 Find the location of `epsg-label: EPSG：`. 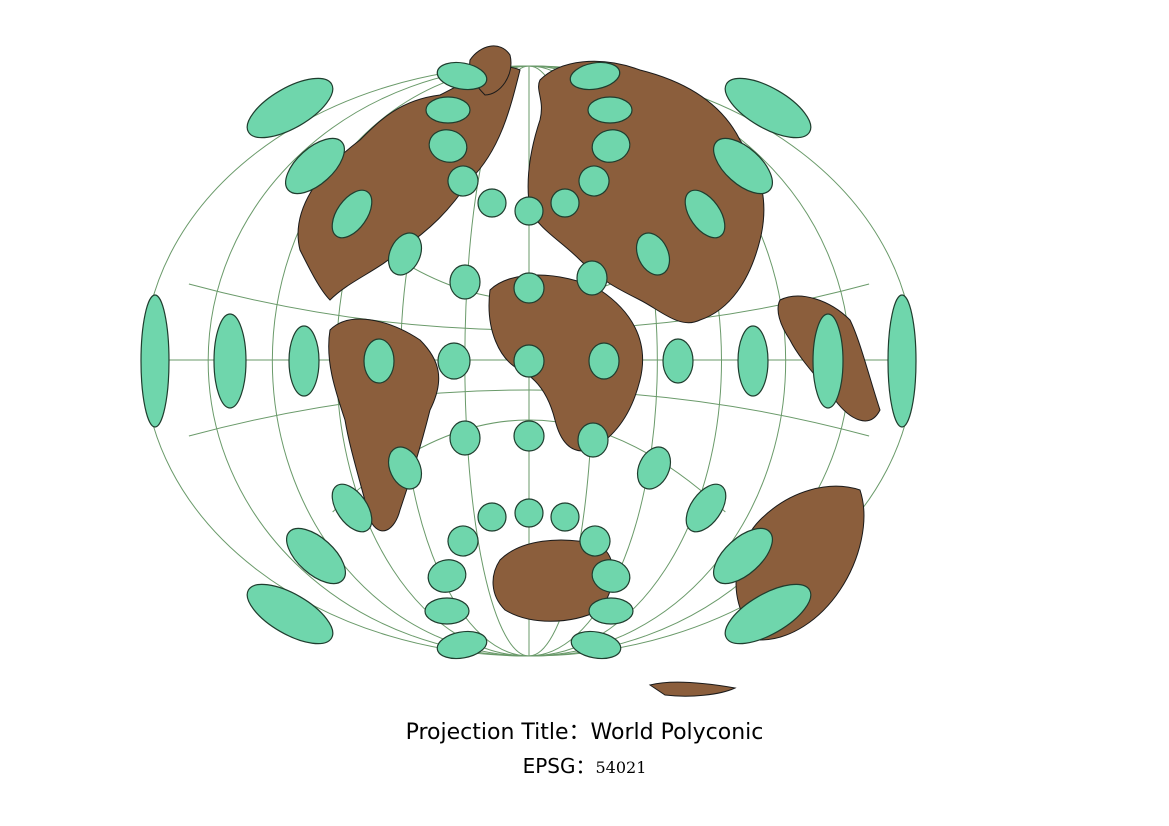

epsg-label: EPSG： is located at coordinates (559, 766).